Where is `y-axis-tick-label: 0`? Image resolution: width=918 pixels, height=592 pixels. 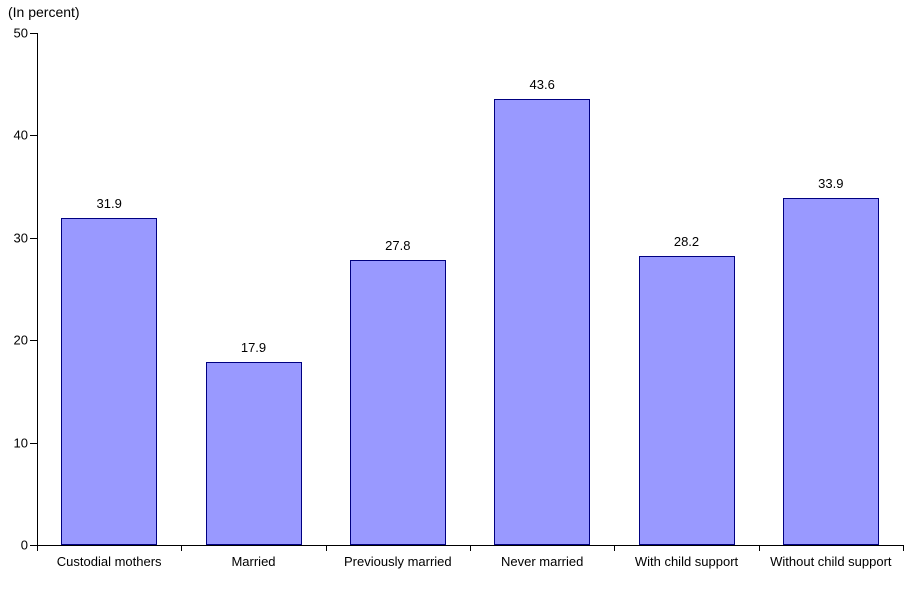 y-axis-tick-label: 0 is located at coordinates (24, 545).